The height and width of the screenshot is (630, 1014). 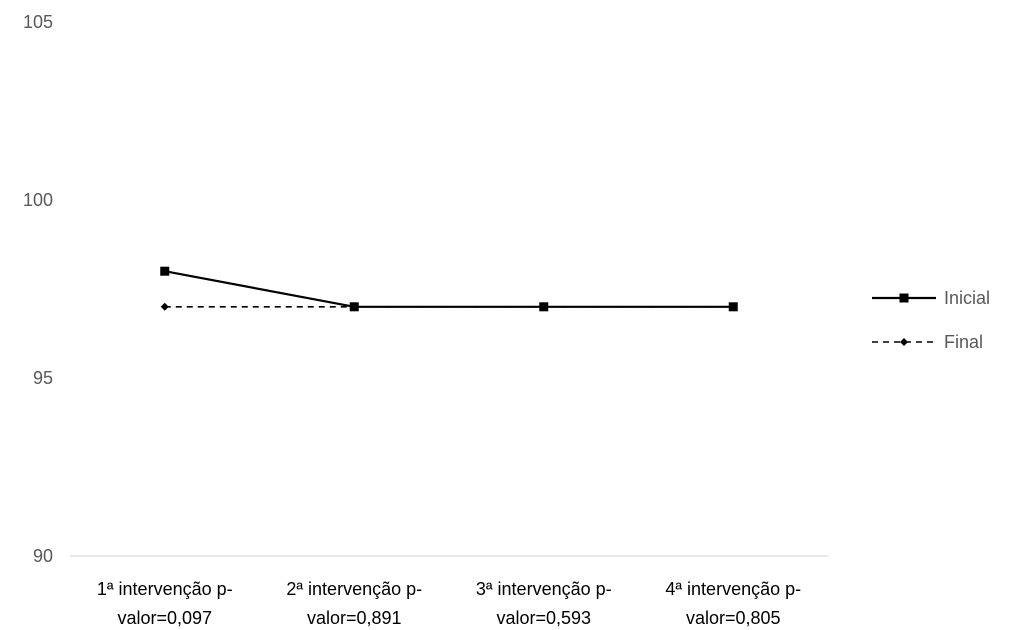 What do you see at coordinates (165, 589) in the screenshot?
I see `x-tick-label-line1: 1ª intervenção p-` at bounding box center [165, 589].